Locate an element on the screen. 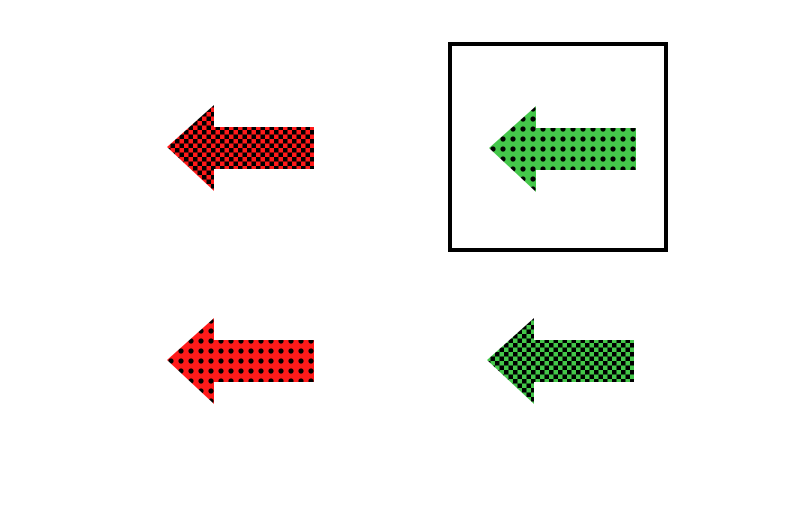 This screenshot has height=512, width=800. arrow-tile-green-dots is located at coordinates (558, 147).